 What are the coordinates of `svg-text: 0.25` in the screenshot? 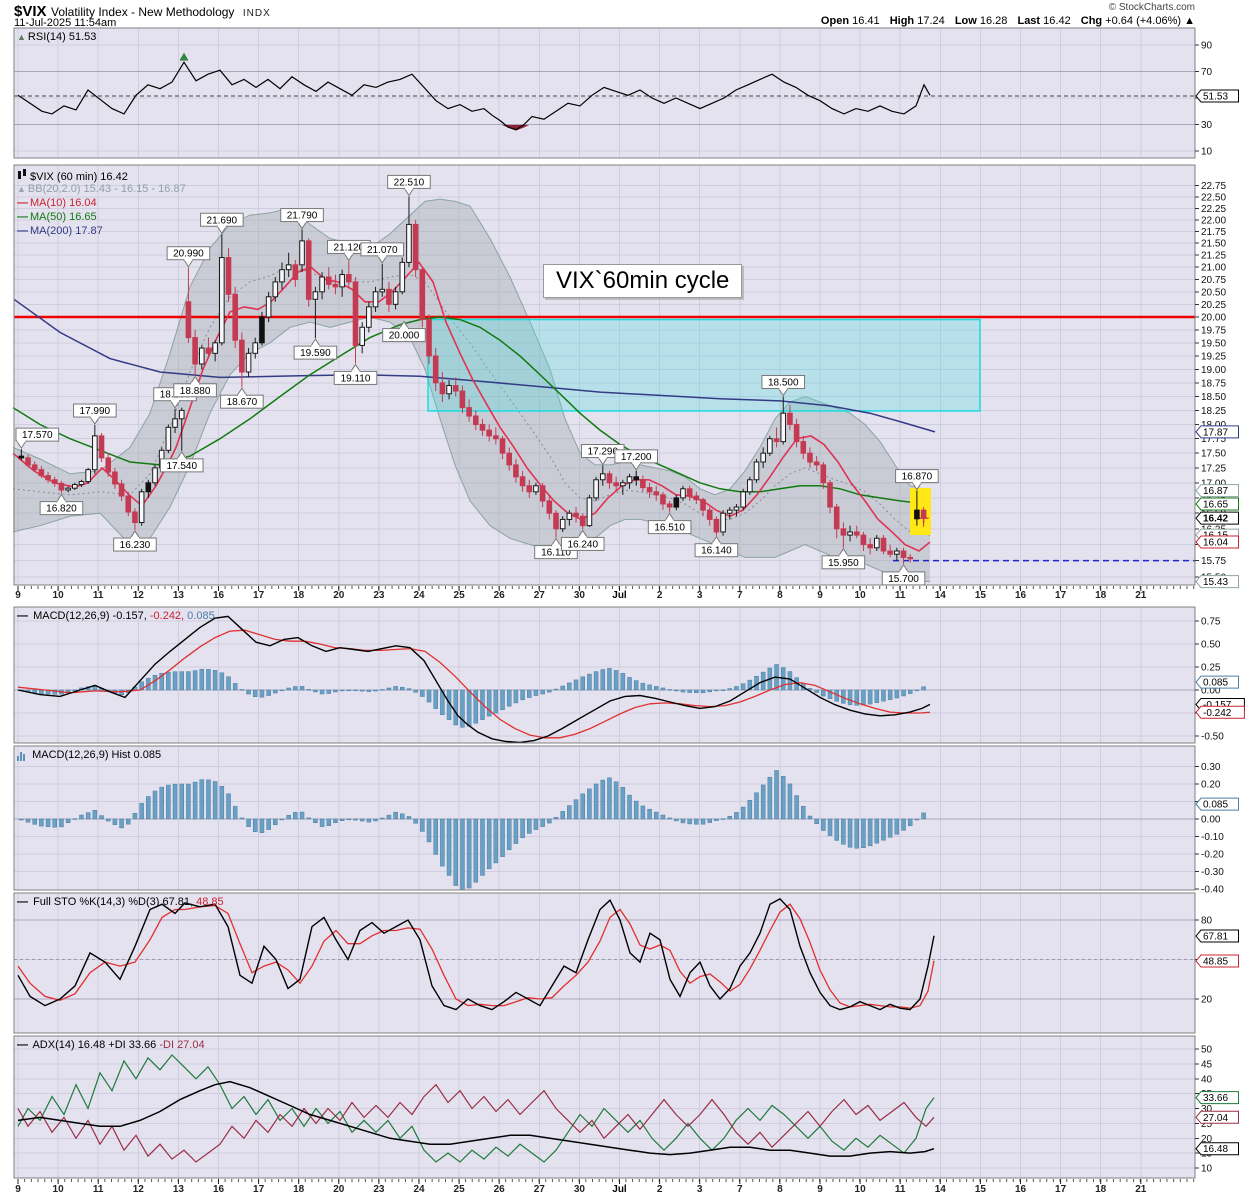 It's located at (1211, 668).